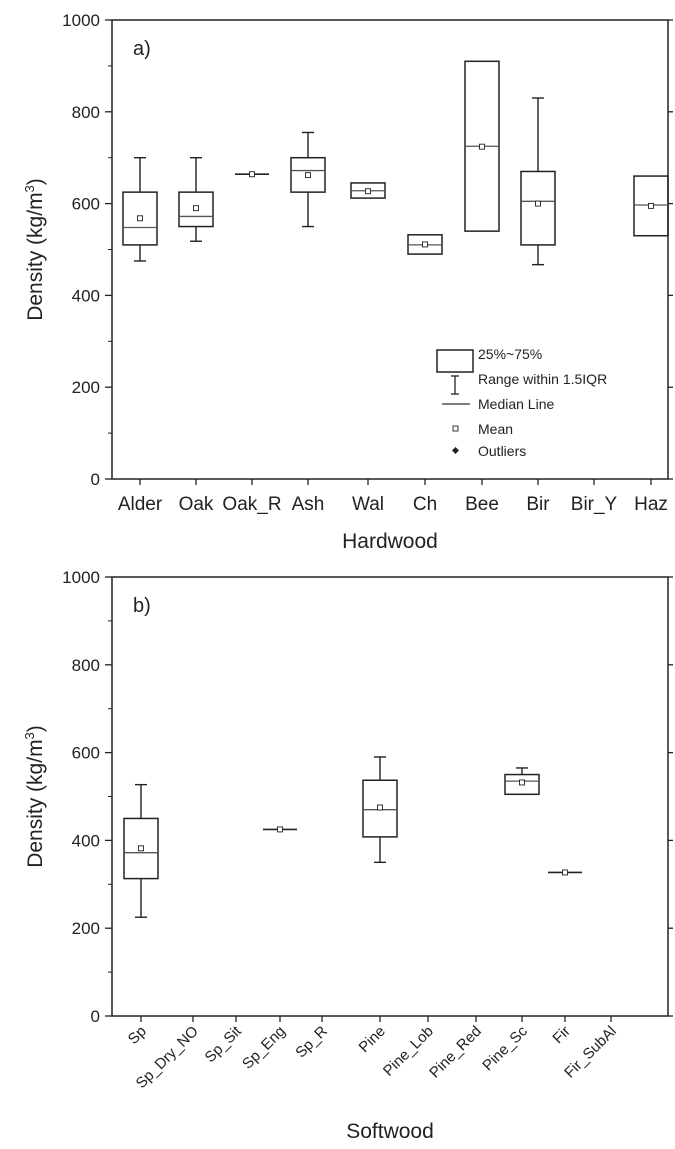  Describe the element at coordinates (594, 504) in the screenshot. I see `x-tick-label: Bir_Y` at that location.